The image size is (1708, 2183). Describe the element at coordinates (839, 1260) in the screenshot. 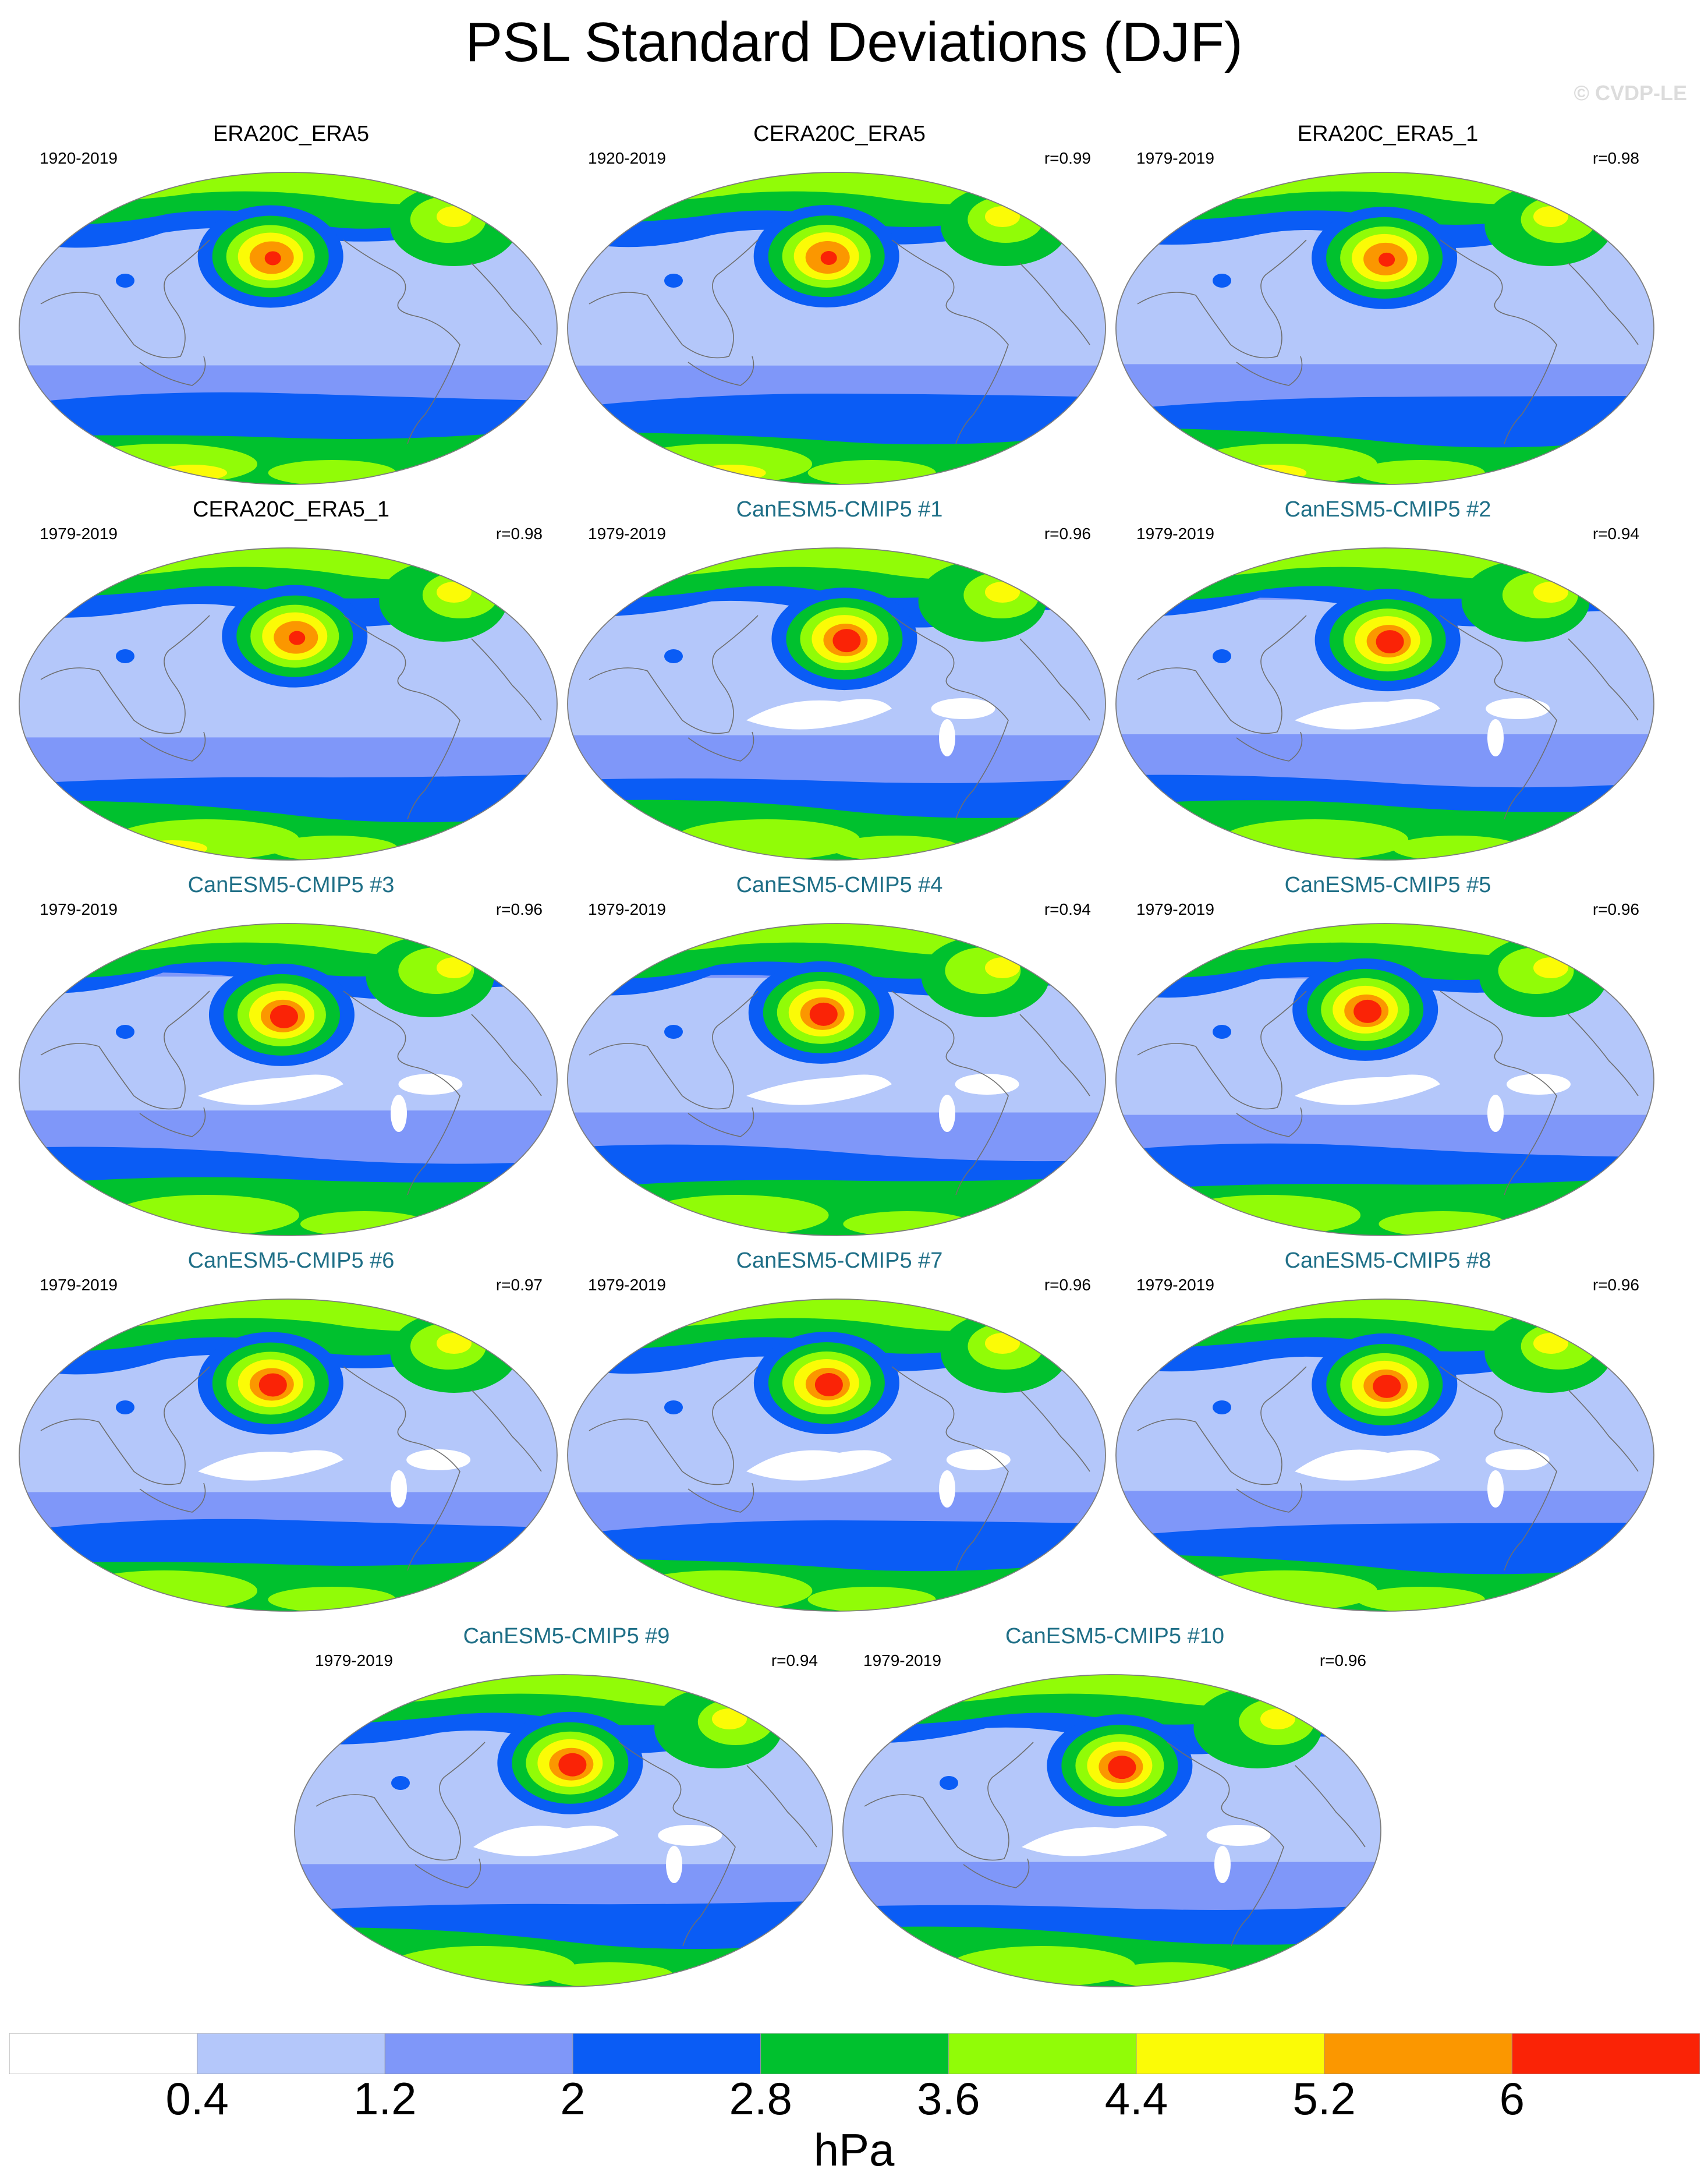

I see `panel-title: CanESM5-CMIP5 #7` at that location.